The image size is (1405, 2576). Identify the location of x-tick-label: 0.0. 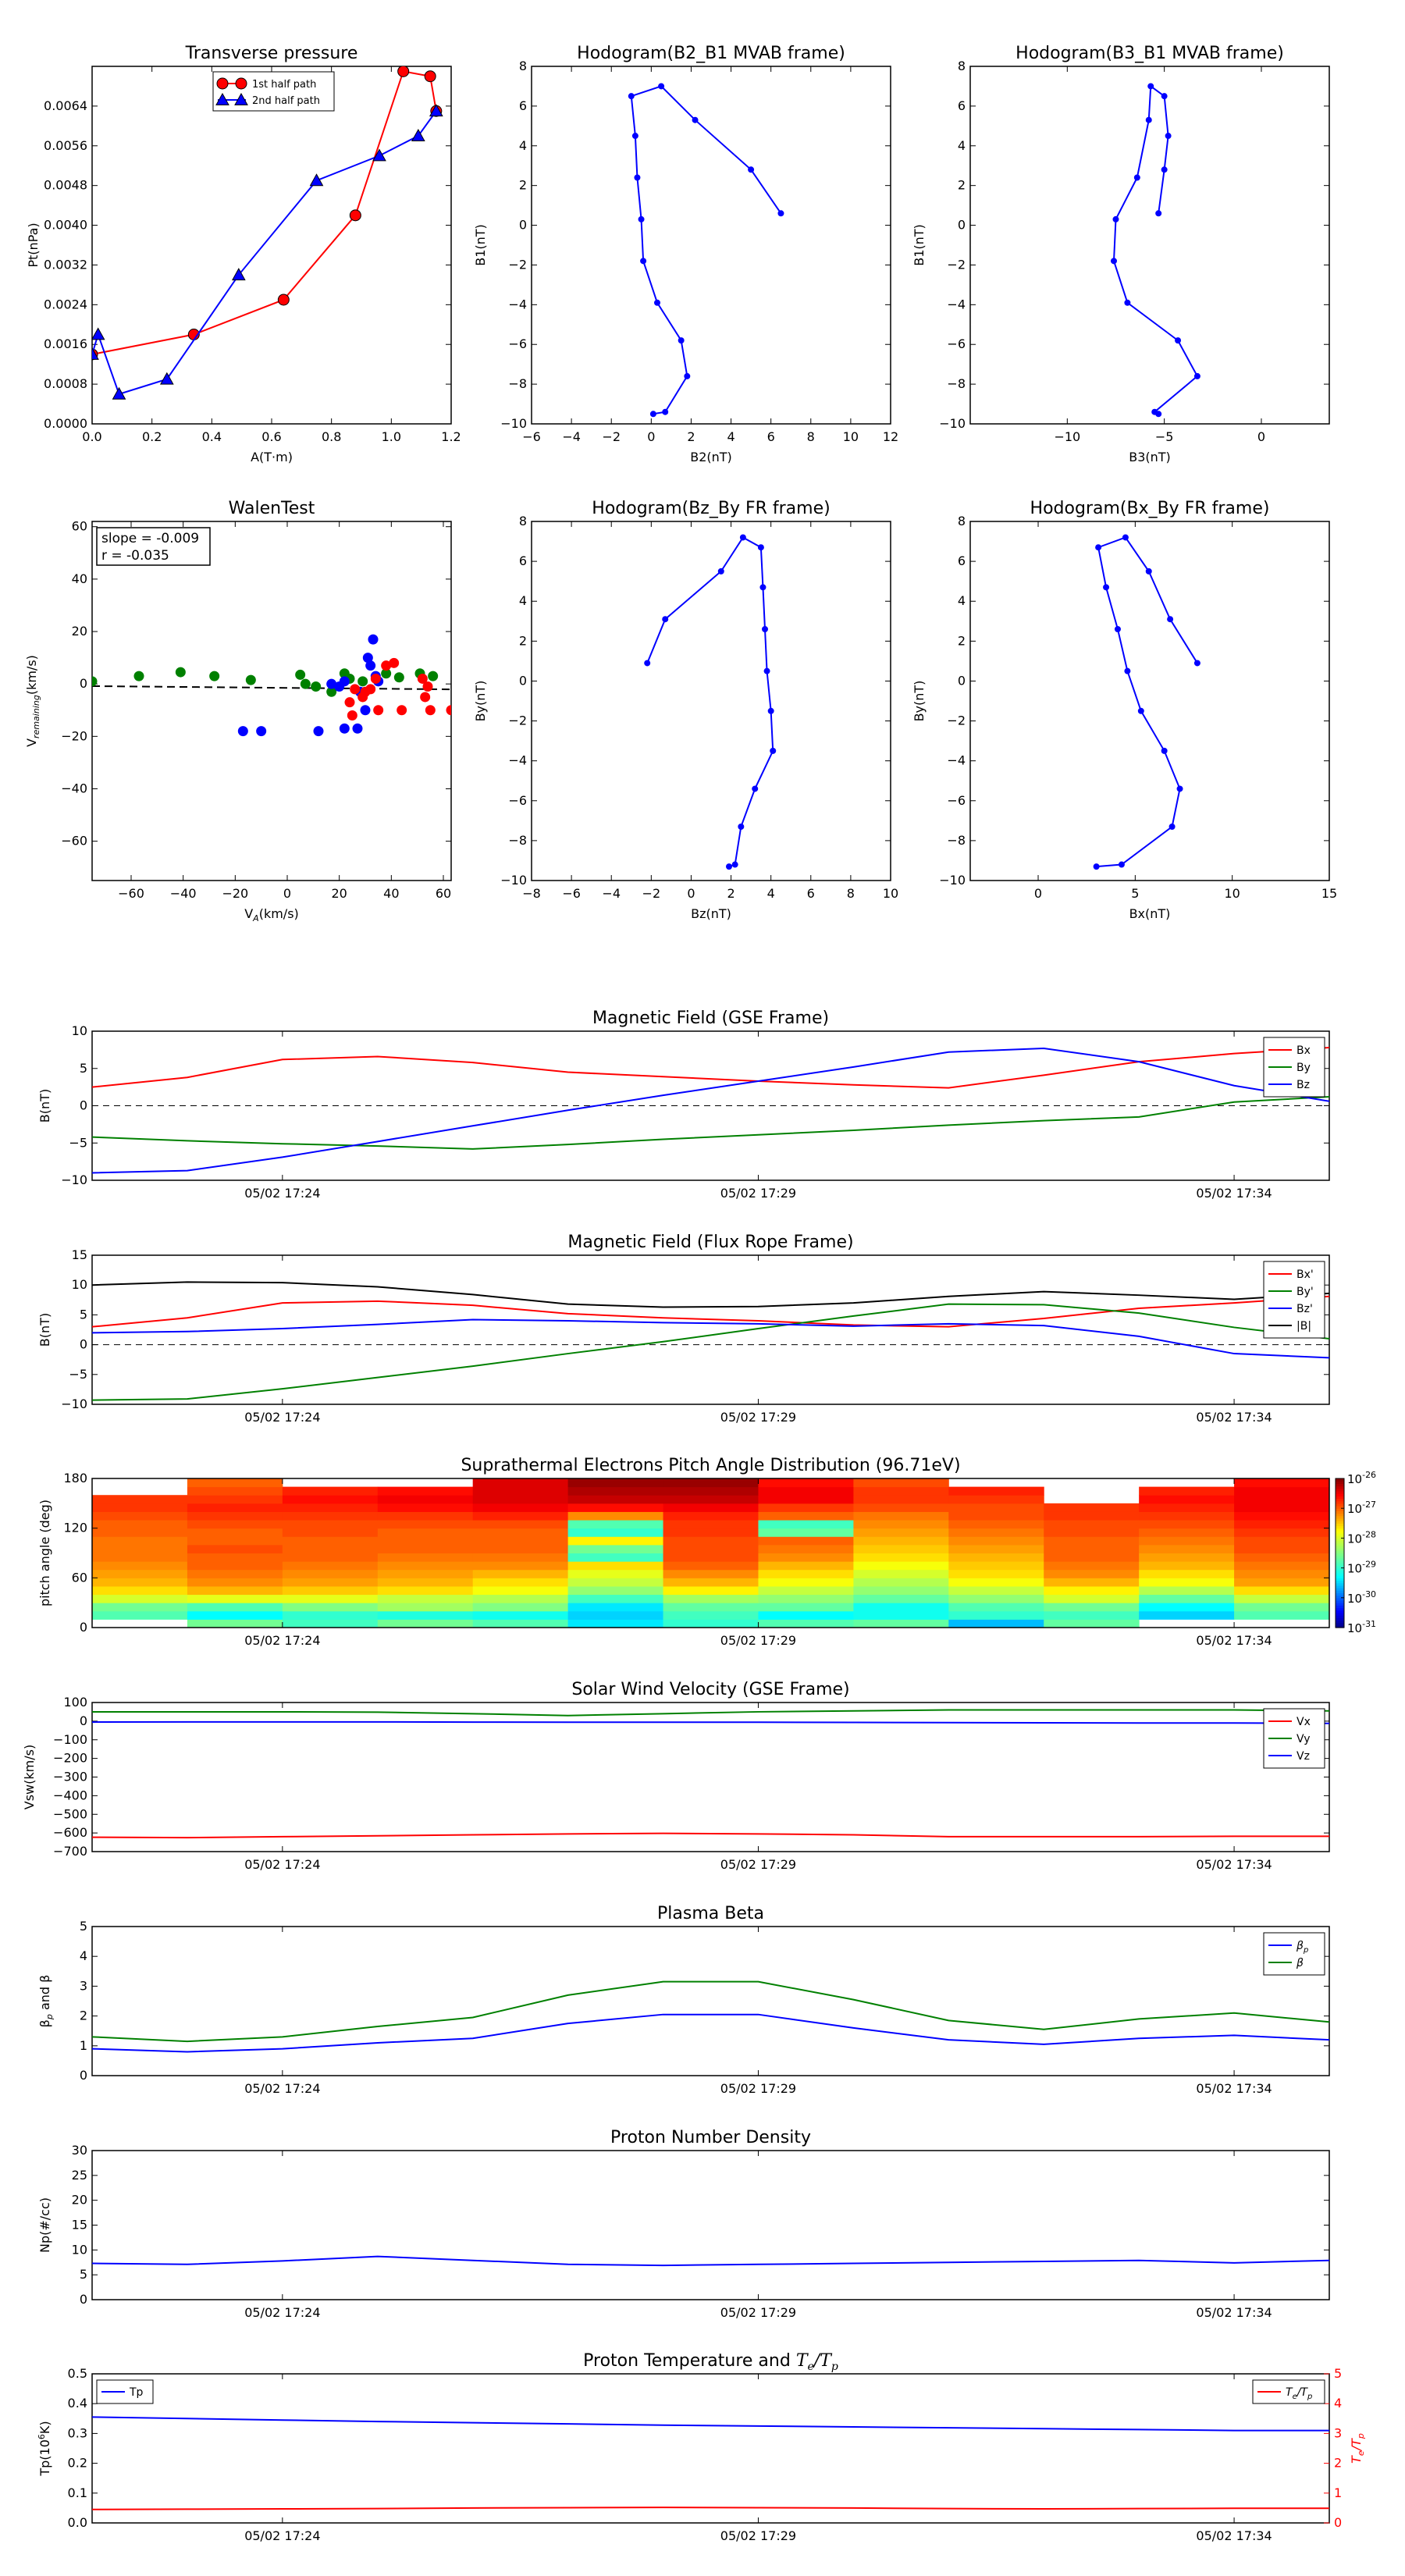
(91, 436).